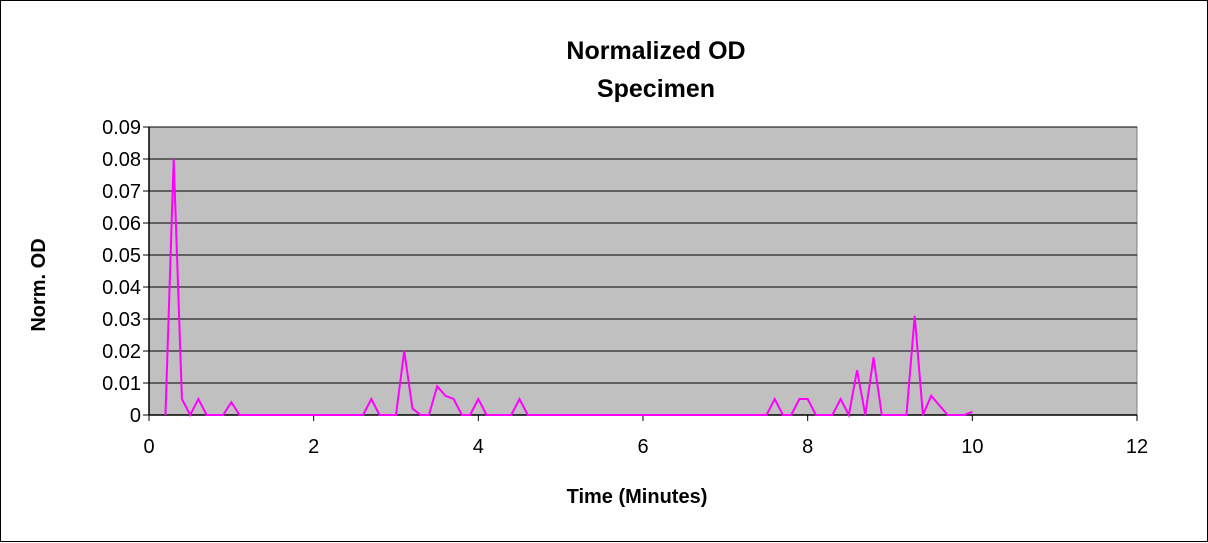 The image size is (1208, 543). Describe the element at coordinates (135, 416) in the screenshot. I see `y-tick-label: 0` at that location.